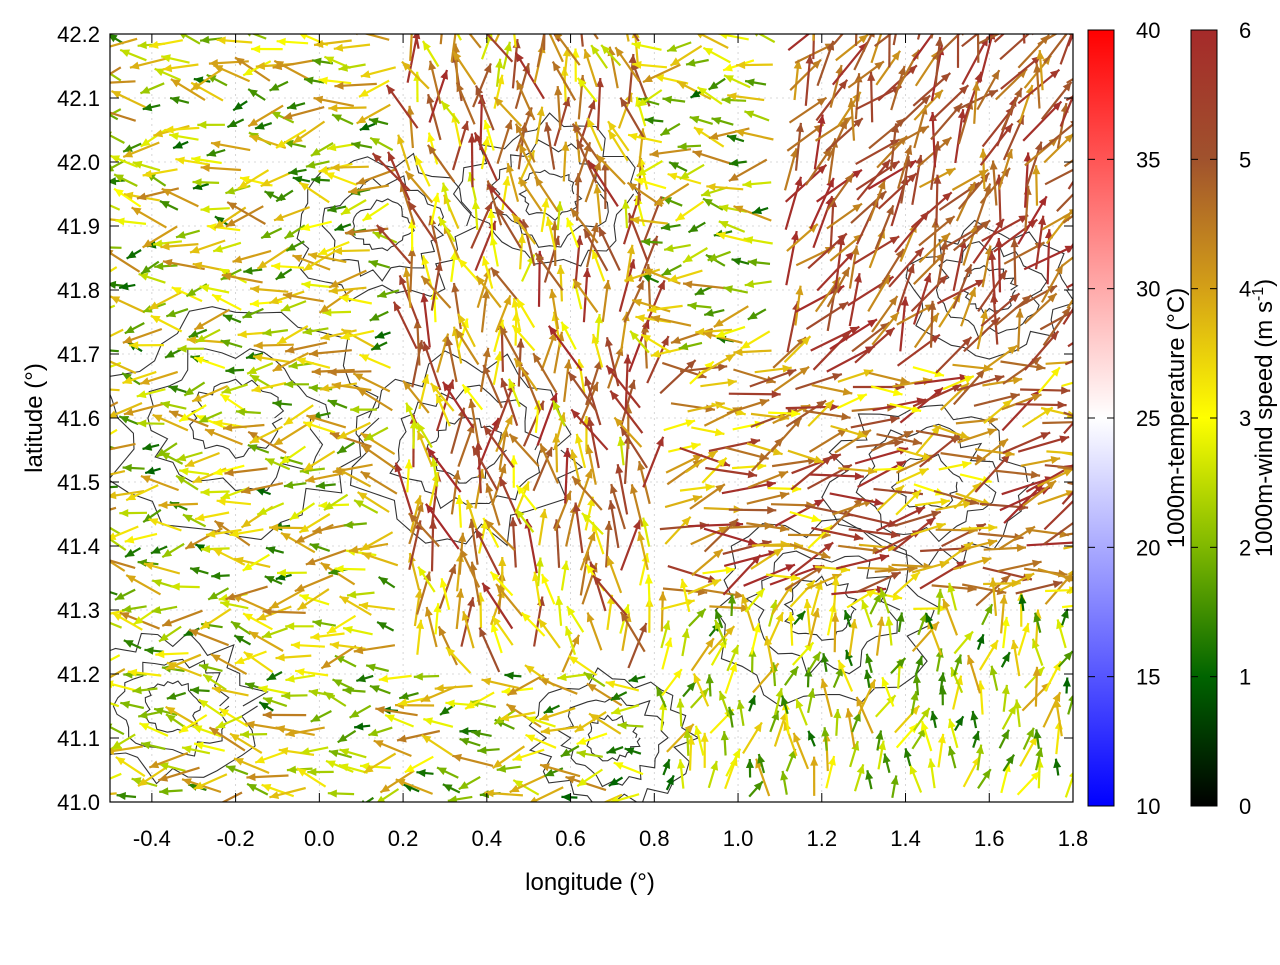  What do you see at coordinates (570, 838) in the screenshot?
I see `x-tick-label: 0.6` at bounding box center [570, 838].